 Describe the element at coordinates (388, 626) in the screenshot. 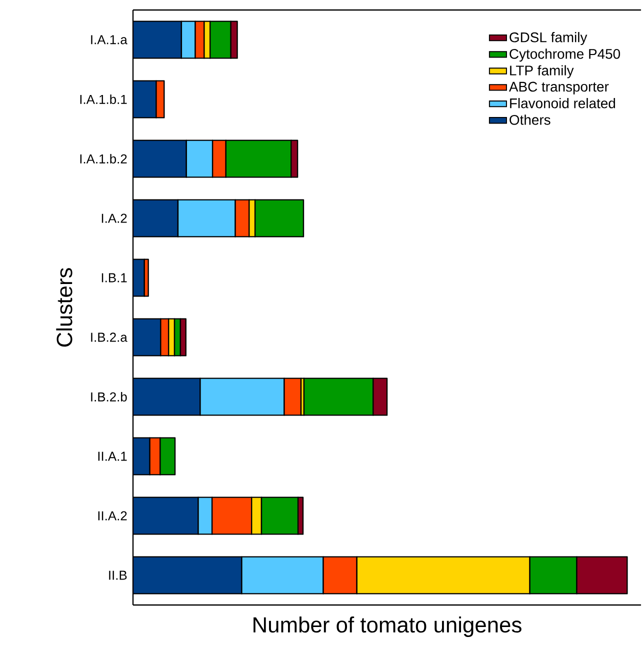

I see `x-axis-title: Number of tomato unigenes` at that location.